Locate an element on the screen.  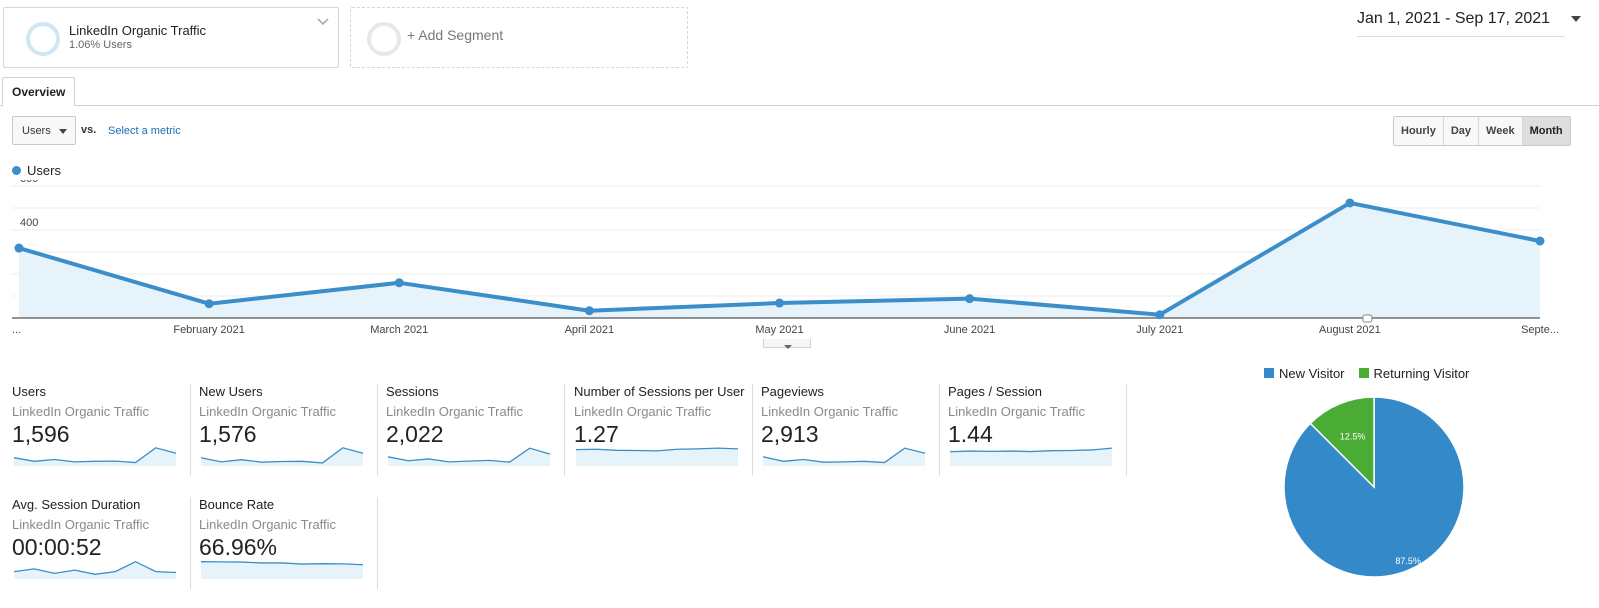
select-metric-link: Select a metric is located at coordinates (144, 131).